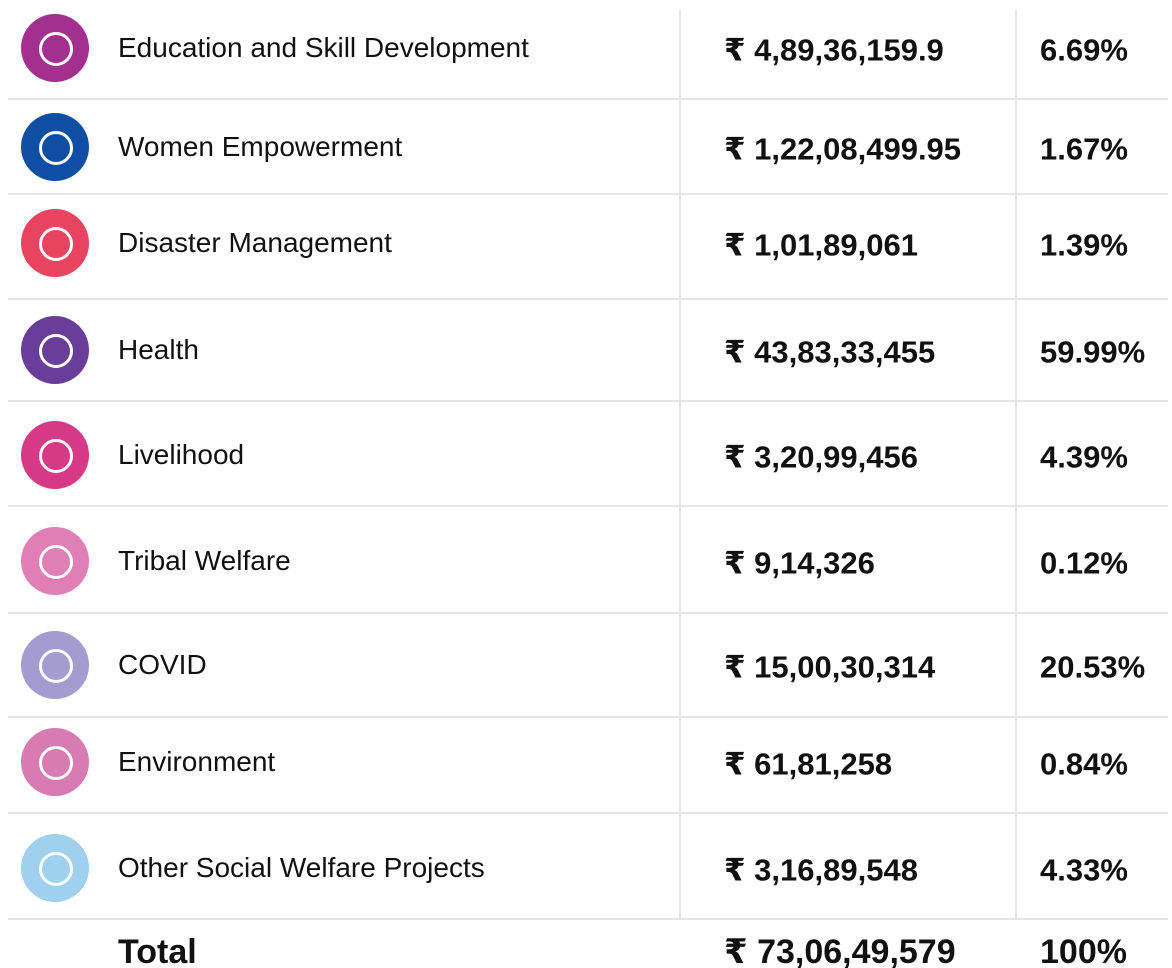  I want to click on category-label: Disaster Management, so click(255, 242).